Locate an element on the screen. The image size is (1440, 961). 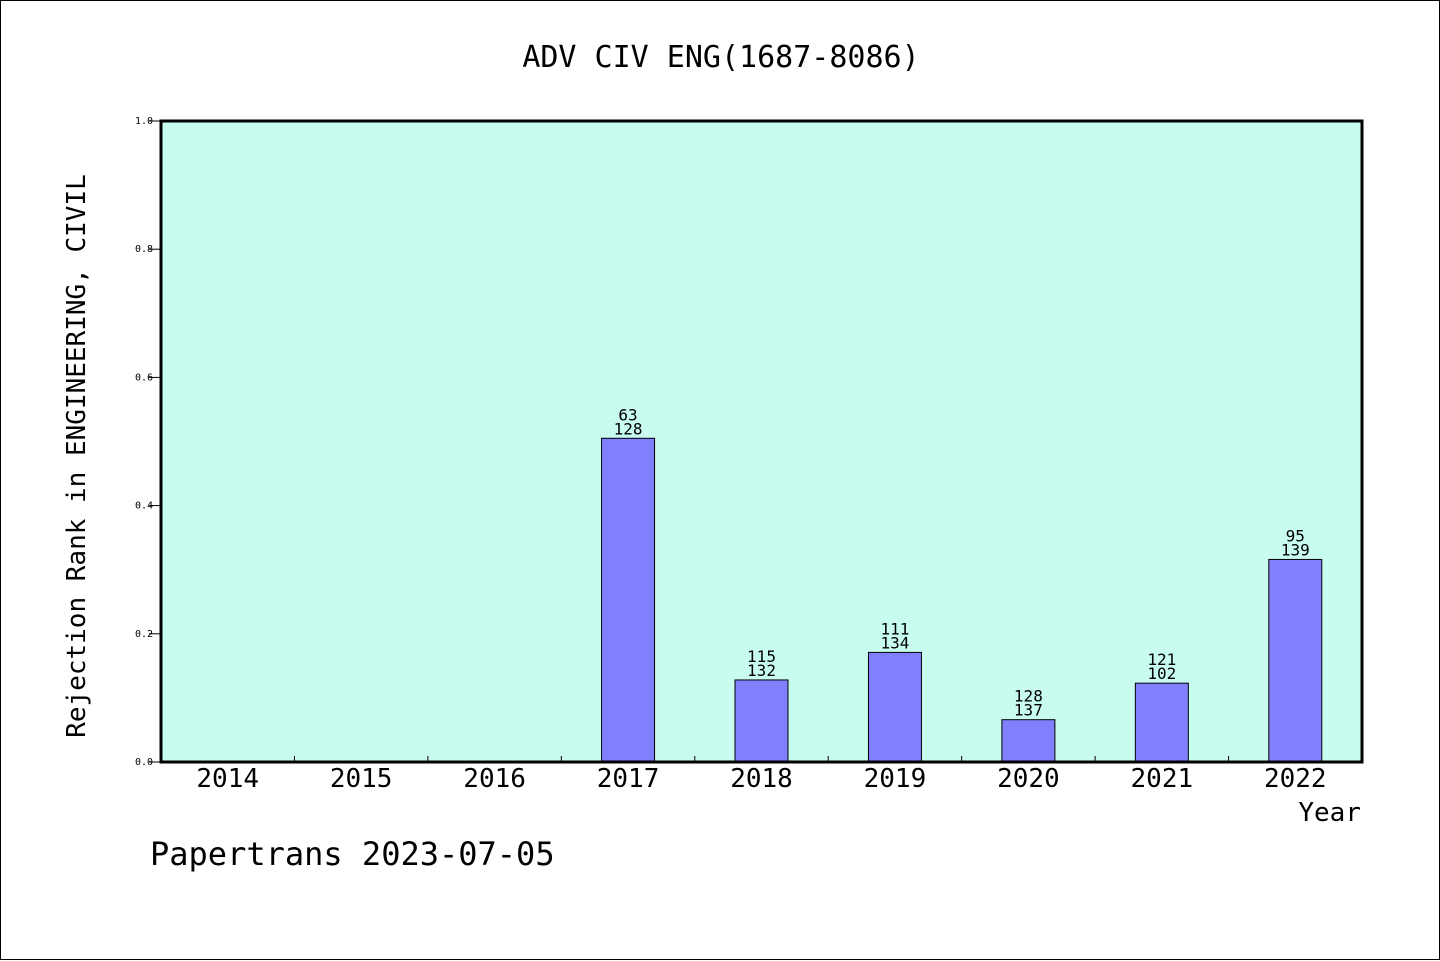
bar-label-top: 128 is located at coordinates (1028, 696).